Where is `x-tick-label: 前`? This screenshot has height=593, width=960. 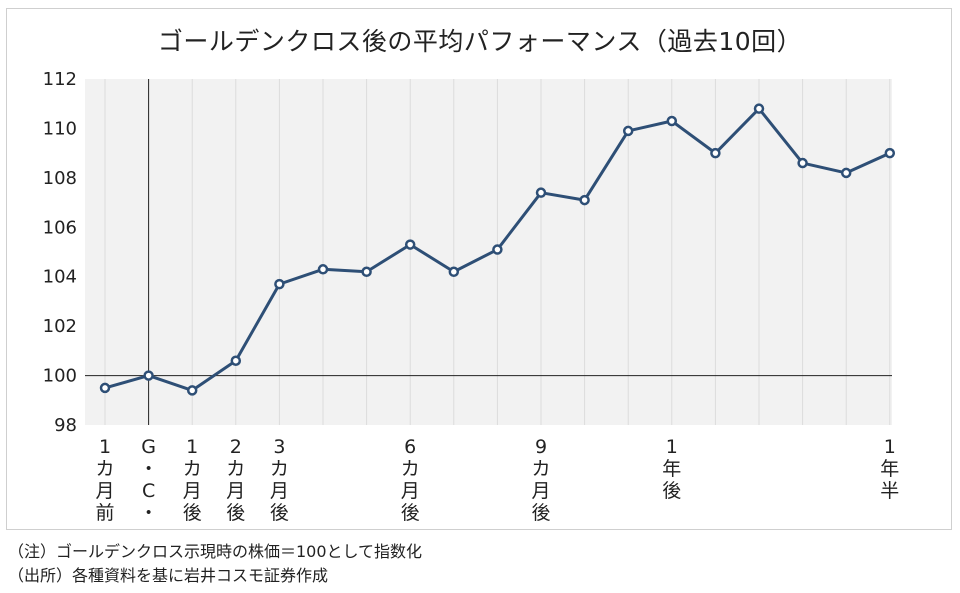
x-tick-label: 前 is located at coordinates (104, 513).